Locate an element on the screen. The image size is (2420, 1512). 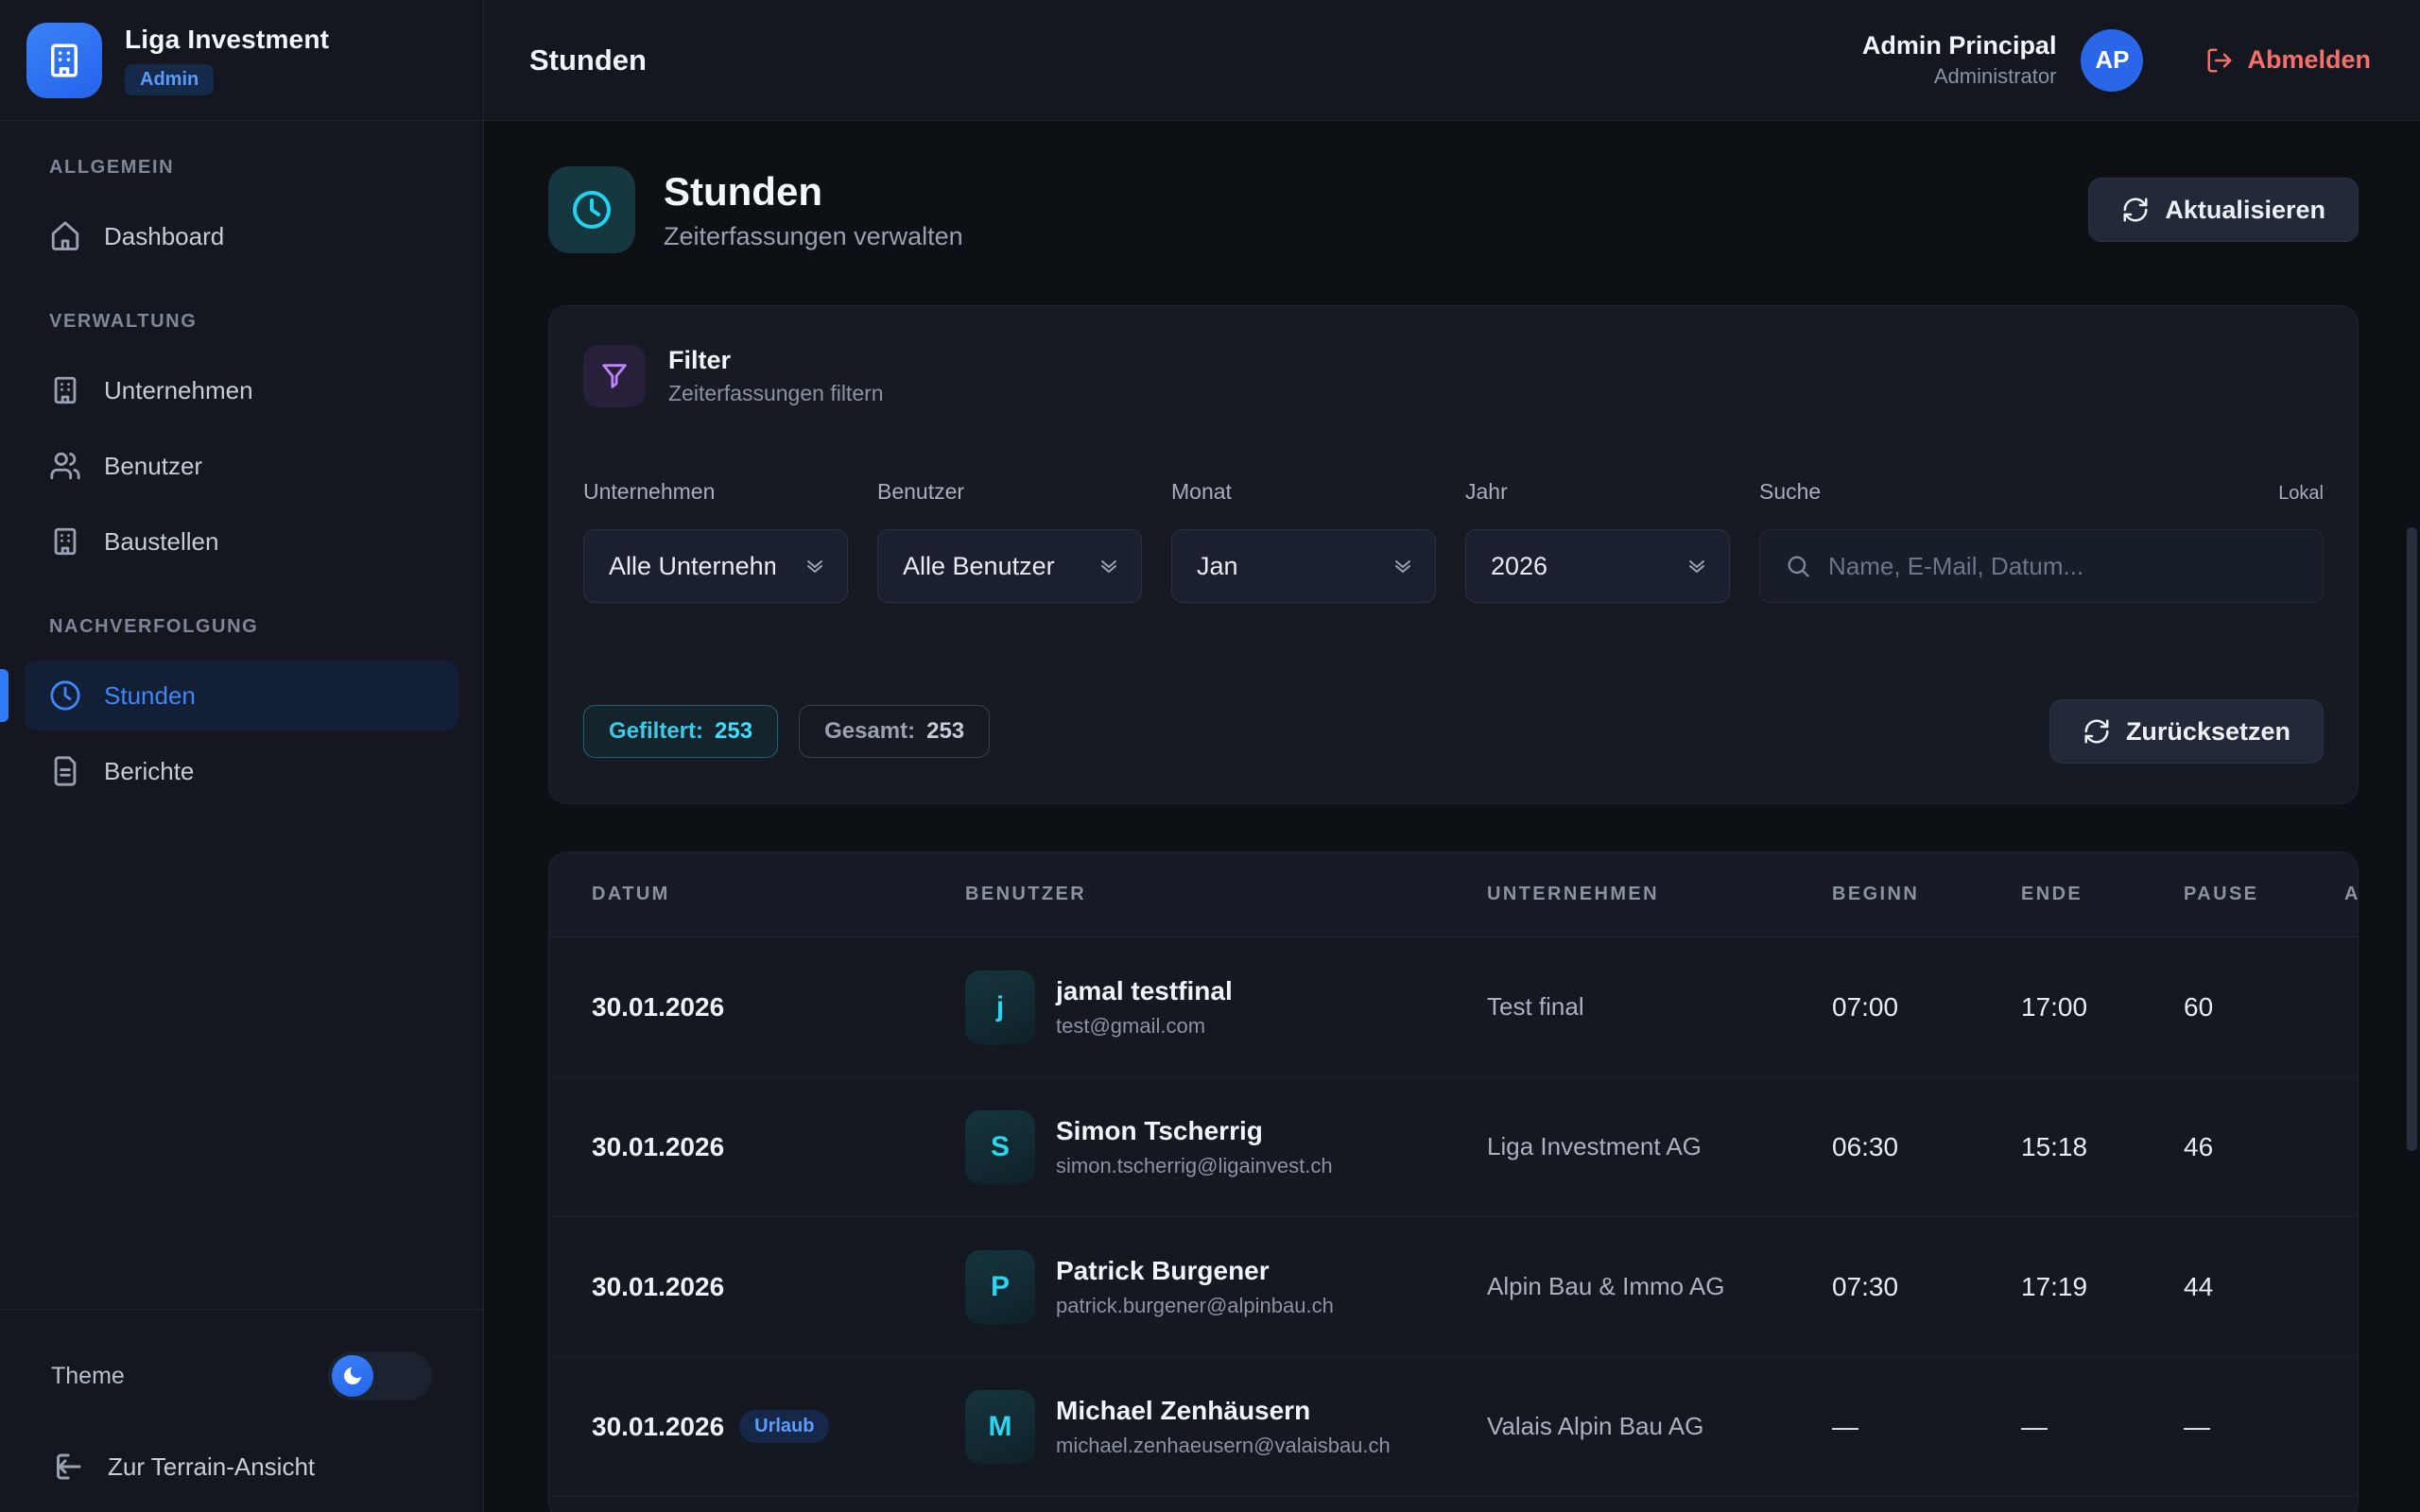
row-pause: 46 is located at coordinates (2199, 1146).